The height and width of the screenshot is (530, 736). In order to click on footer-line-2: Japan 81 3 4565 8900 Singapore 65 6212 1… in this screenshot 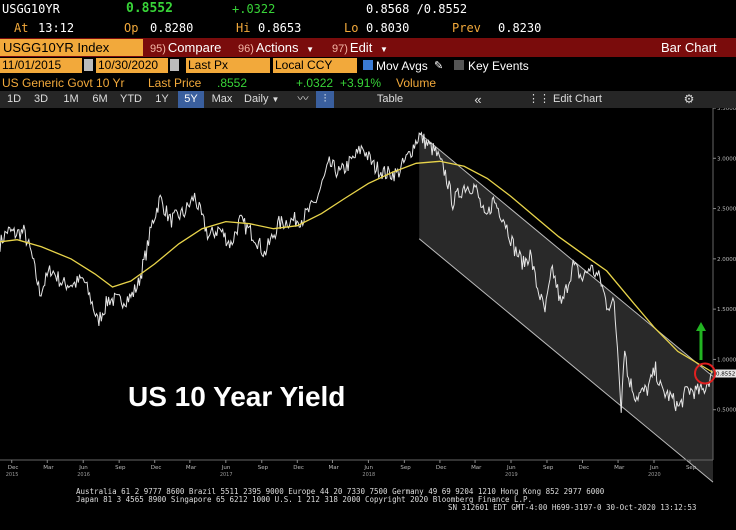, I will do `click(304, 499)`.